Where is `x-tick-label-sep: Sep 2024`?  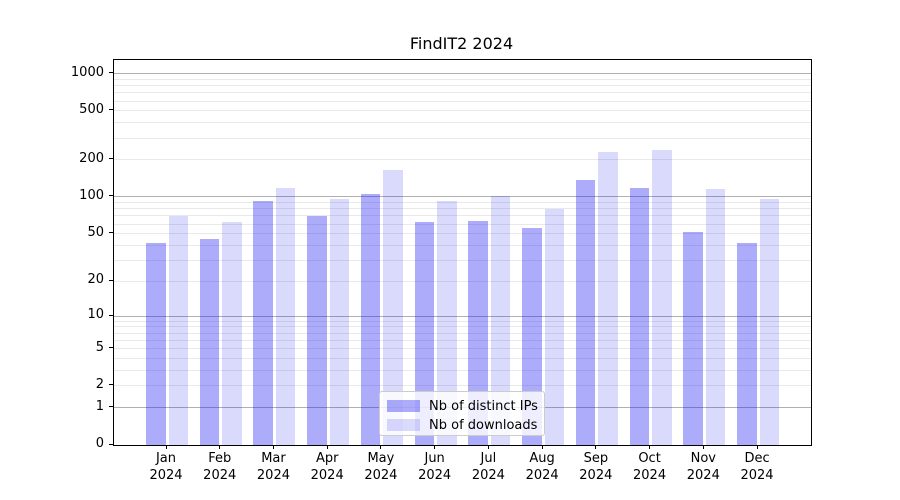 x-tick-label-sep: Sep 2024 is located at coordinates (596, 467).